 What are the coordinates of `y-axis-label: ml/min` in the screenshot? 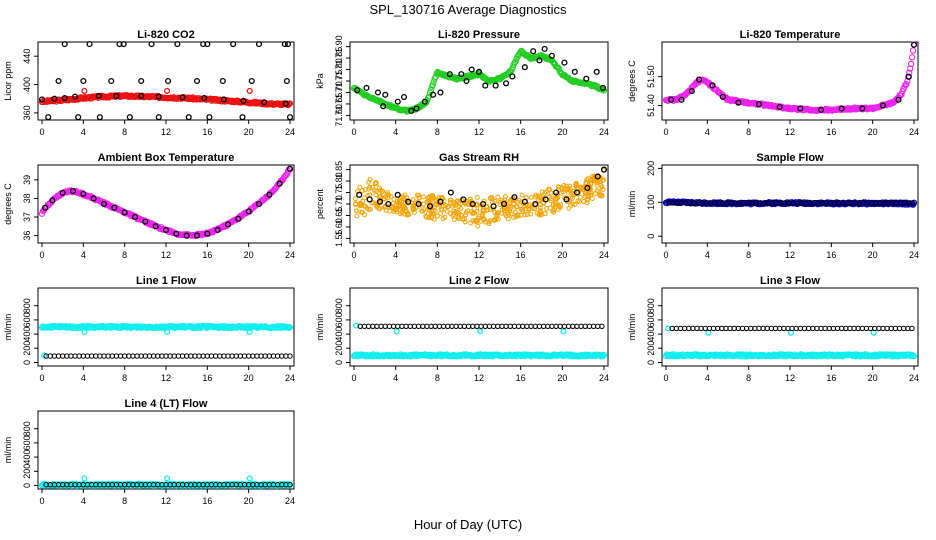 It's located at (632, 204).